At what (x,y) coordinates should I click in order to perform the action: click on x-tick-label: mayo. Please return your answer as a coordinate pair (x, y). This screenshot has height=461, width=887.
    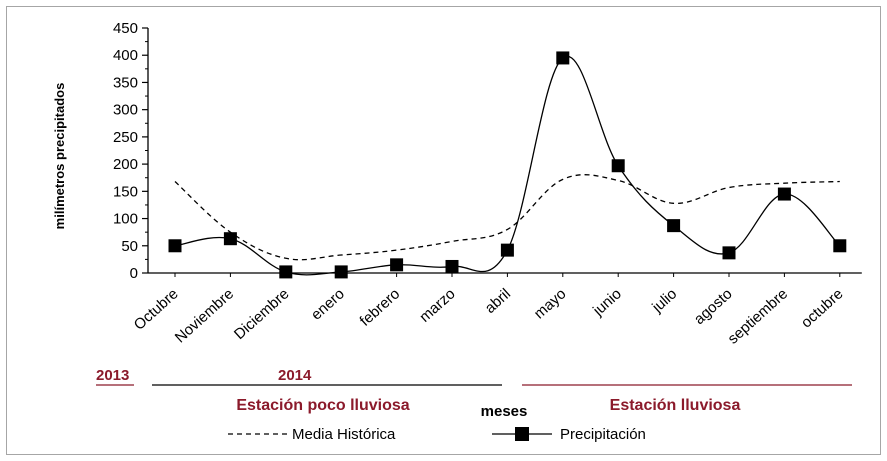
    Looking at the image, I should click on (550, 303).